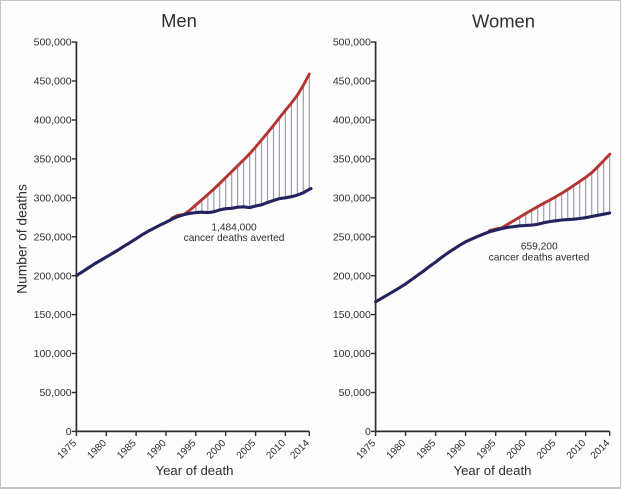  I want to click on svg-text: Men, so click(179, 20).